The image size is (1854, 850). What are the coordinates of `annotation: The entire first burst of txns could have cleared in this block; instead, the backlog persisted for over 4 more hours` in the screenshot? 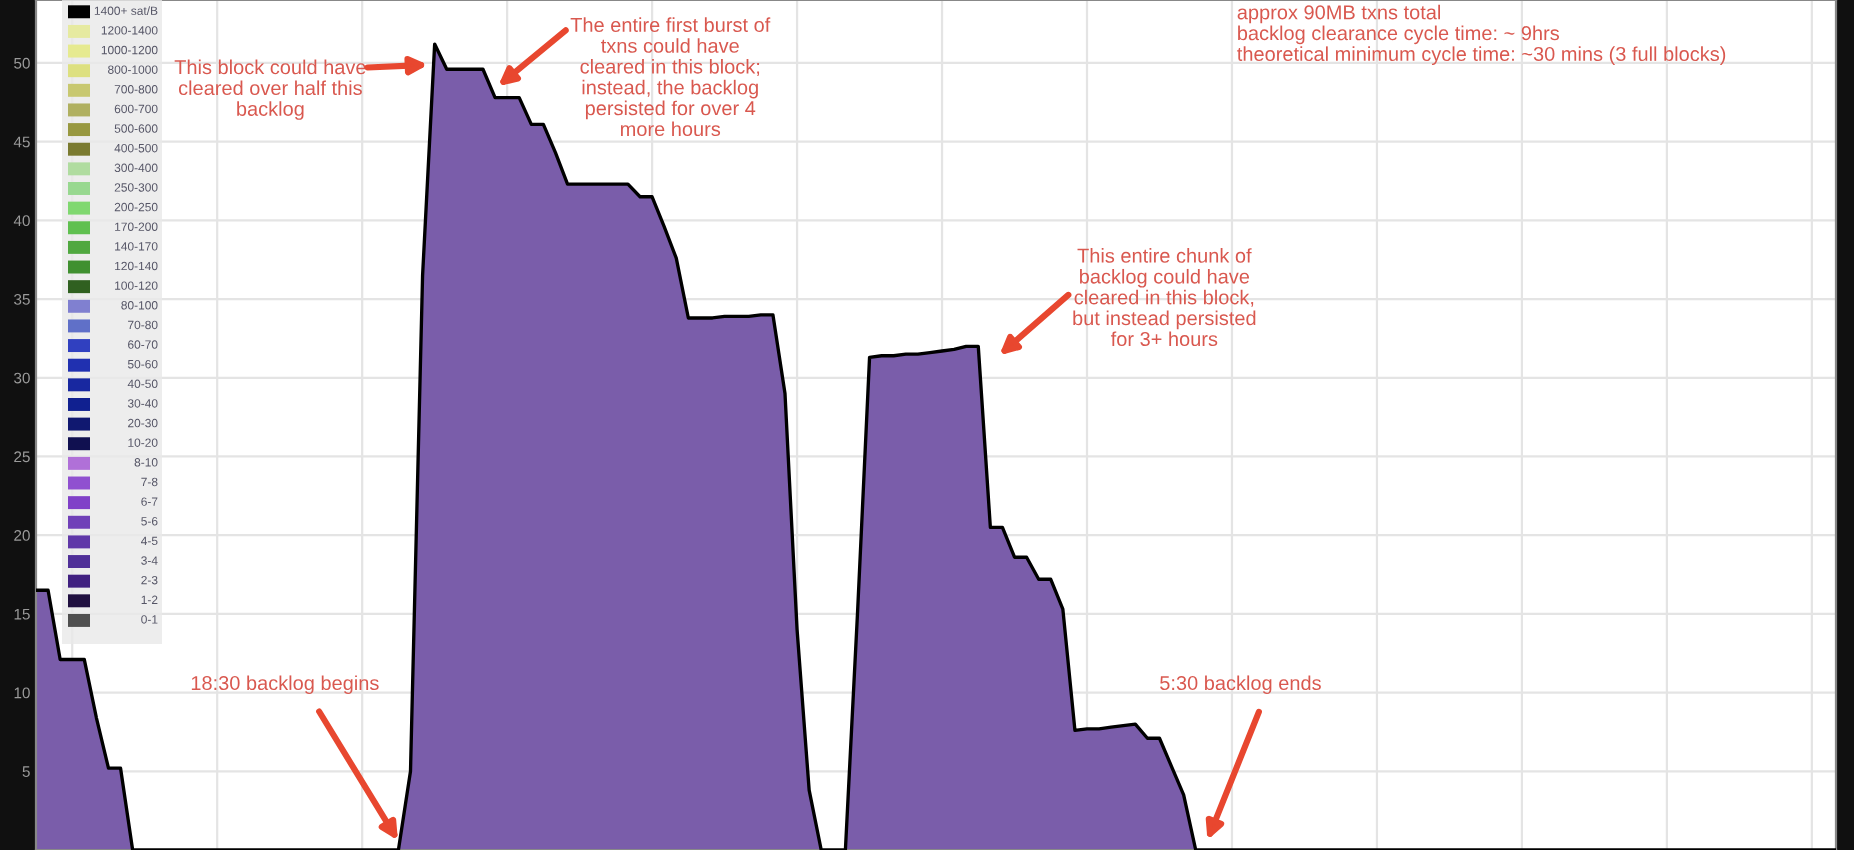 It's located at (670, 77).